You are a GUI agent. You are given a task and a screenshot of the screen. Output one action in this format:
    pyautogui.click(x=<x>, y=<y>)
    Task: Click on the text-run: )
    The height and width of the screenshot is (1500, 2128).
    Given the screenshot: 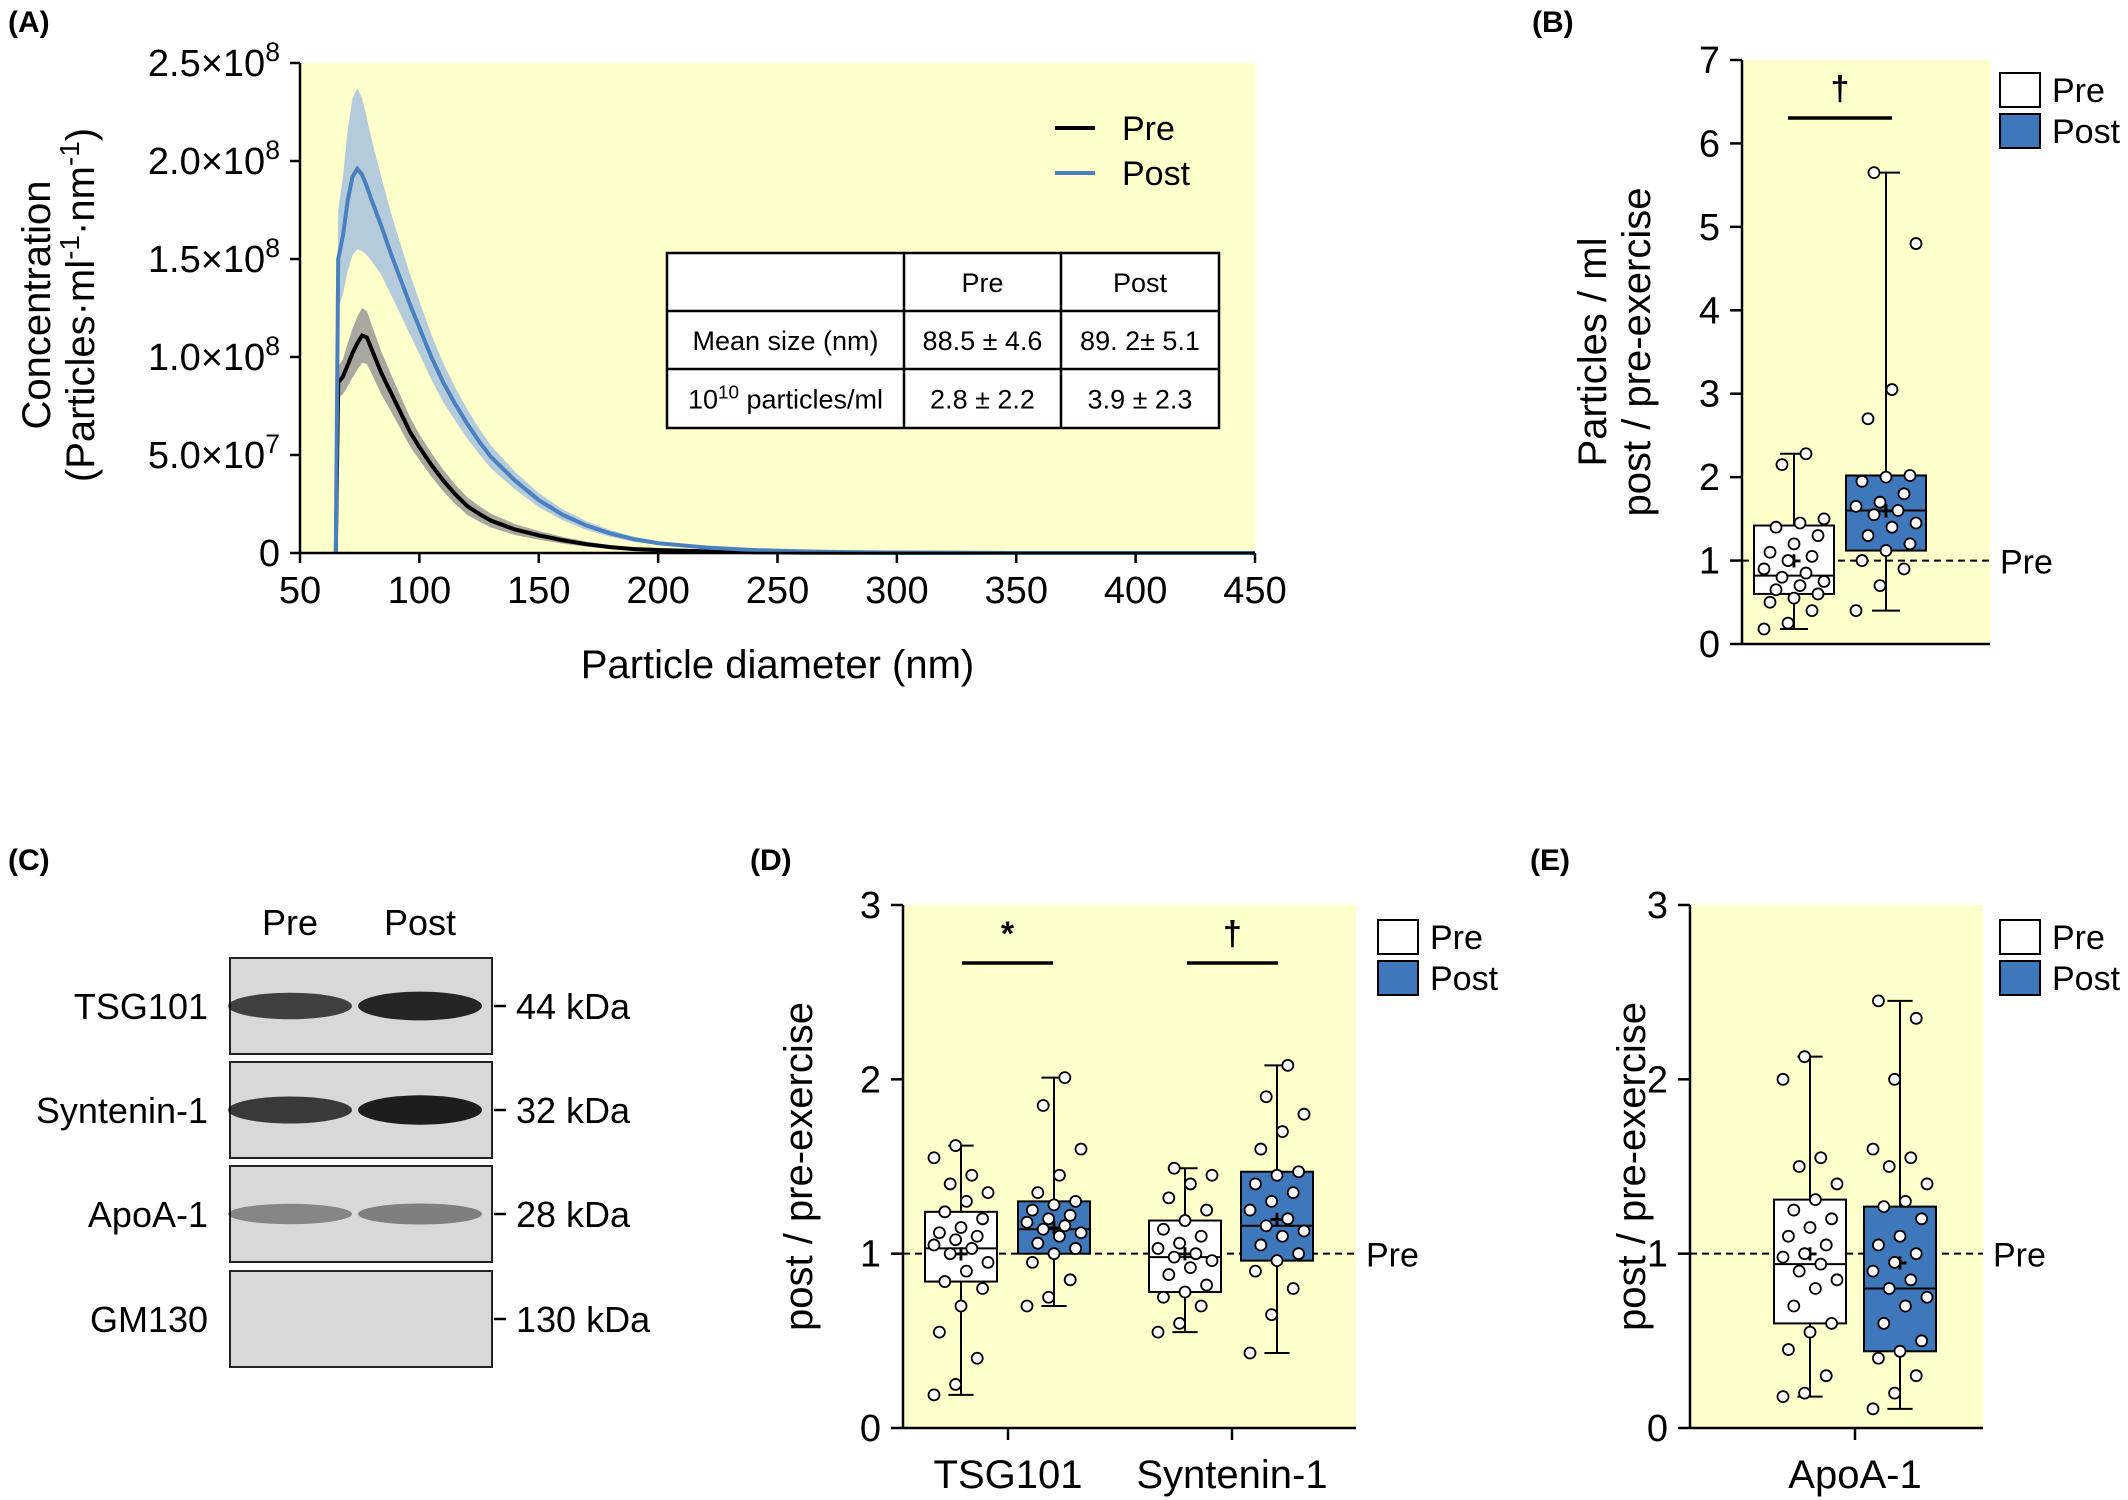 What is the action you would take?
    pyautogui.click(x=81, y=134)
    